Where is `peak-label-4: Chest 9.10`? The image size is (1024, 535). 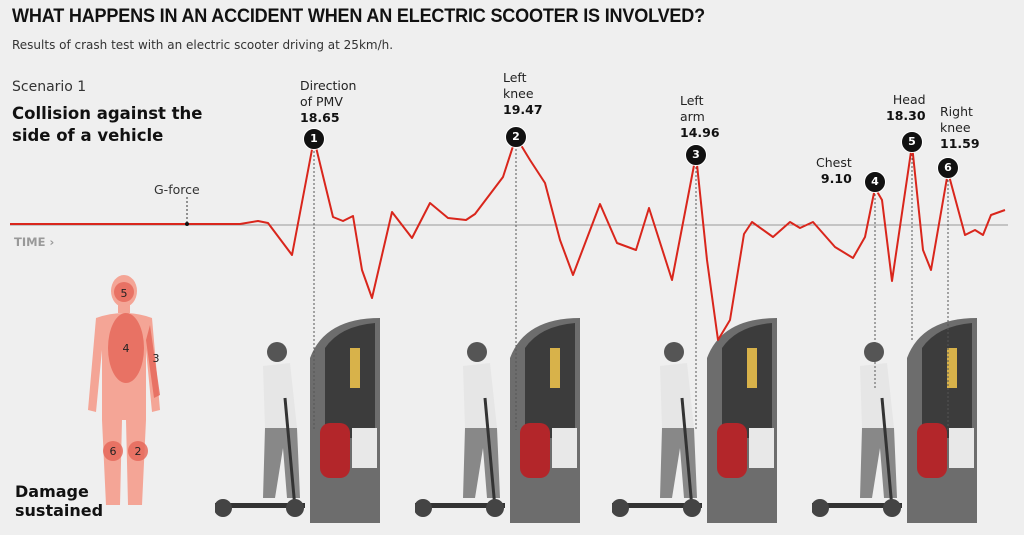 peak-label-4: Chest 9.10 is located at coordinates (834, 171).